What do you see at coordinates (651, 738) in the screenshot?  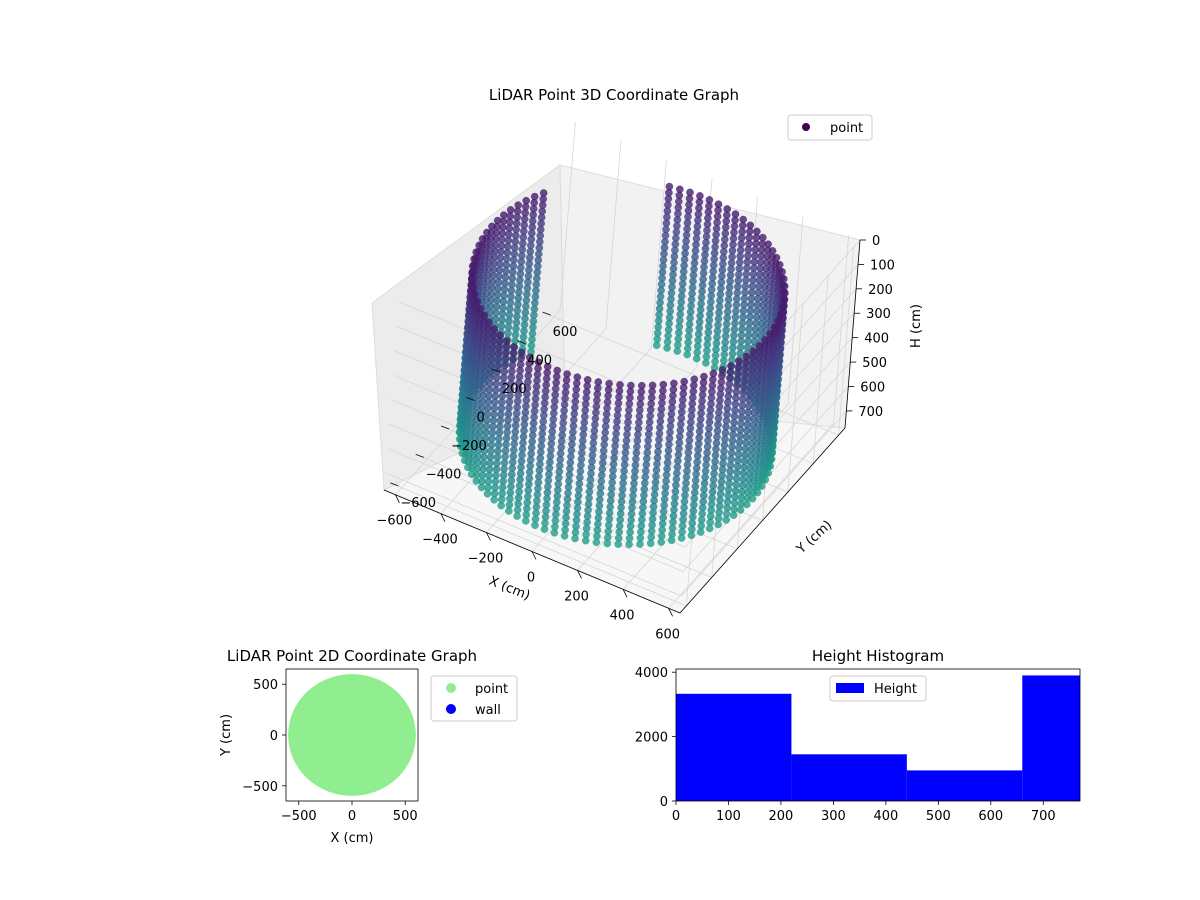 I see `histogram-y-tick-label: 2000` at bounding box center [651, 738].